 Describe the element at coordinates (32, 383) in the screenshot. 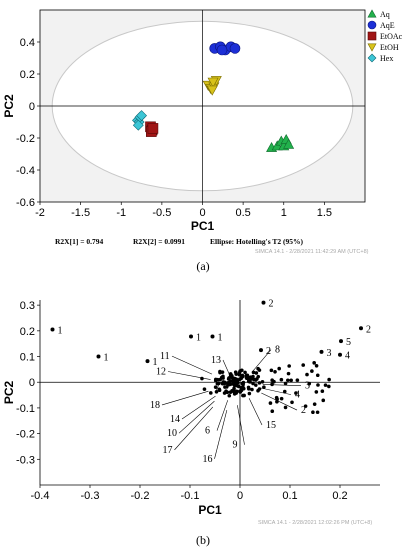

I see `y-tick-label: 0` at that location.